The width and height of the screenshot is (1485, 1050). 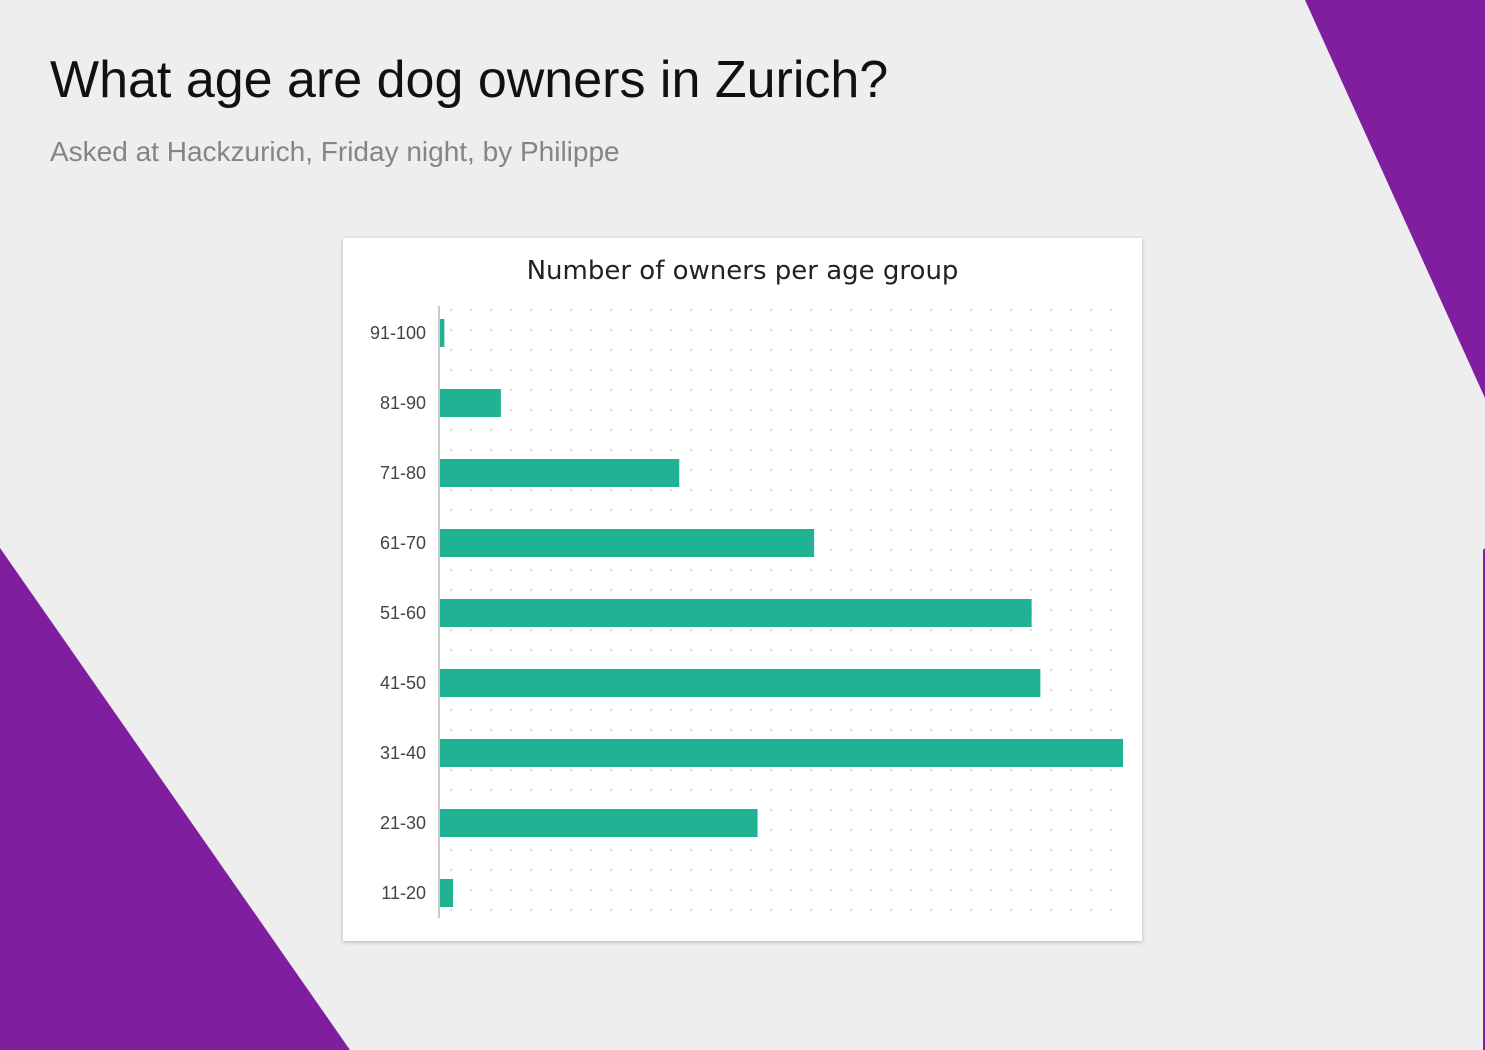 What do you see at coordinates (398, 333) in the screenshot?
I see `tick-label-91-100: 91-100` at bounding box center [398, 333].